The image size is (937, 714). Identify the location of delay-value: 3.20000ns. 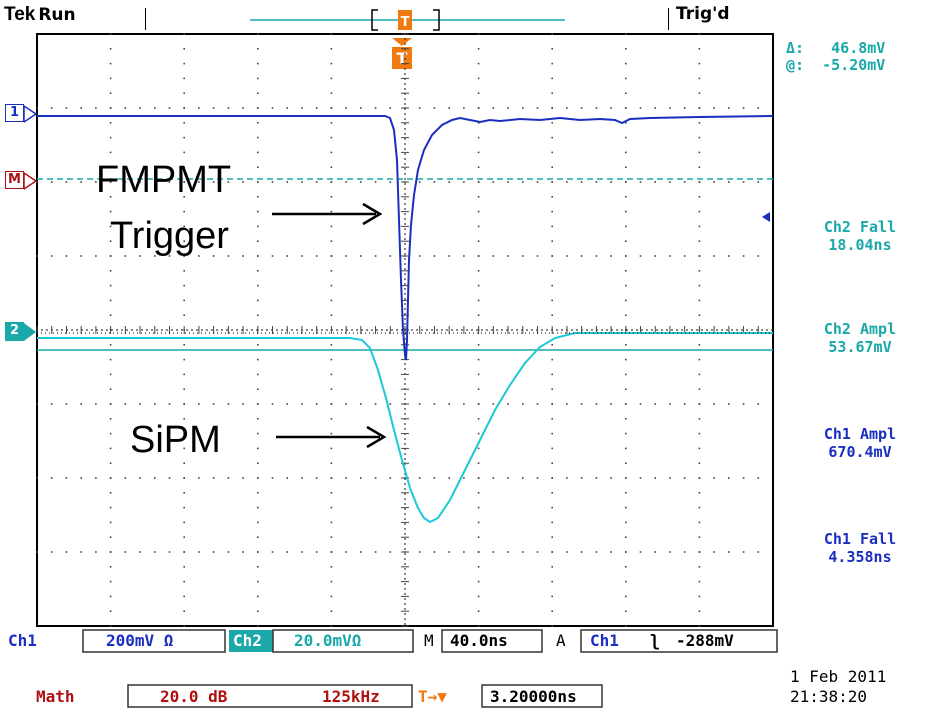
(533, 696).